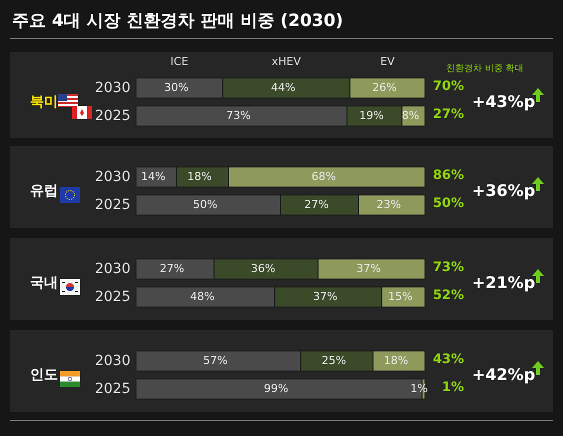 The width and height of the screenshot is (563, 436). I want to click on data-label: 73%, so click(238, 115).